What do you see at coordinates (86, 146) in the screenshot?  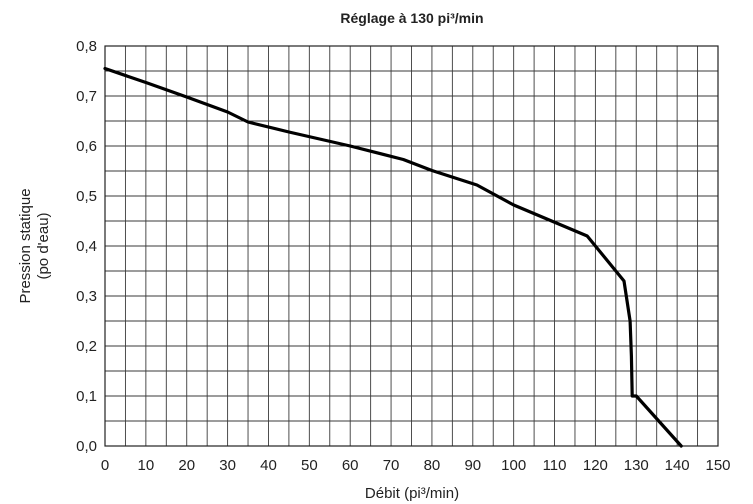 I see `y-tick-label: 0,6` at bounding box center [86, 146].